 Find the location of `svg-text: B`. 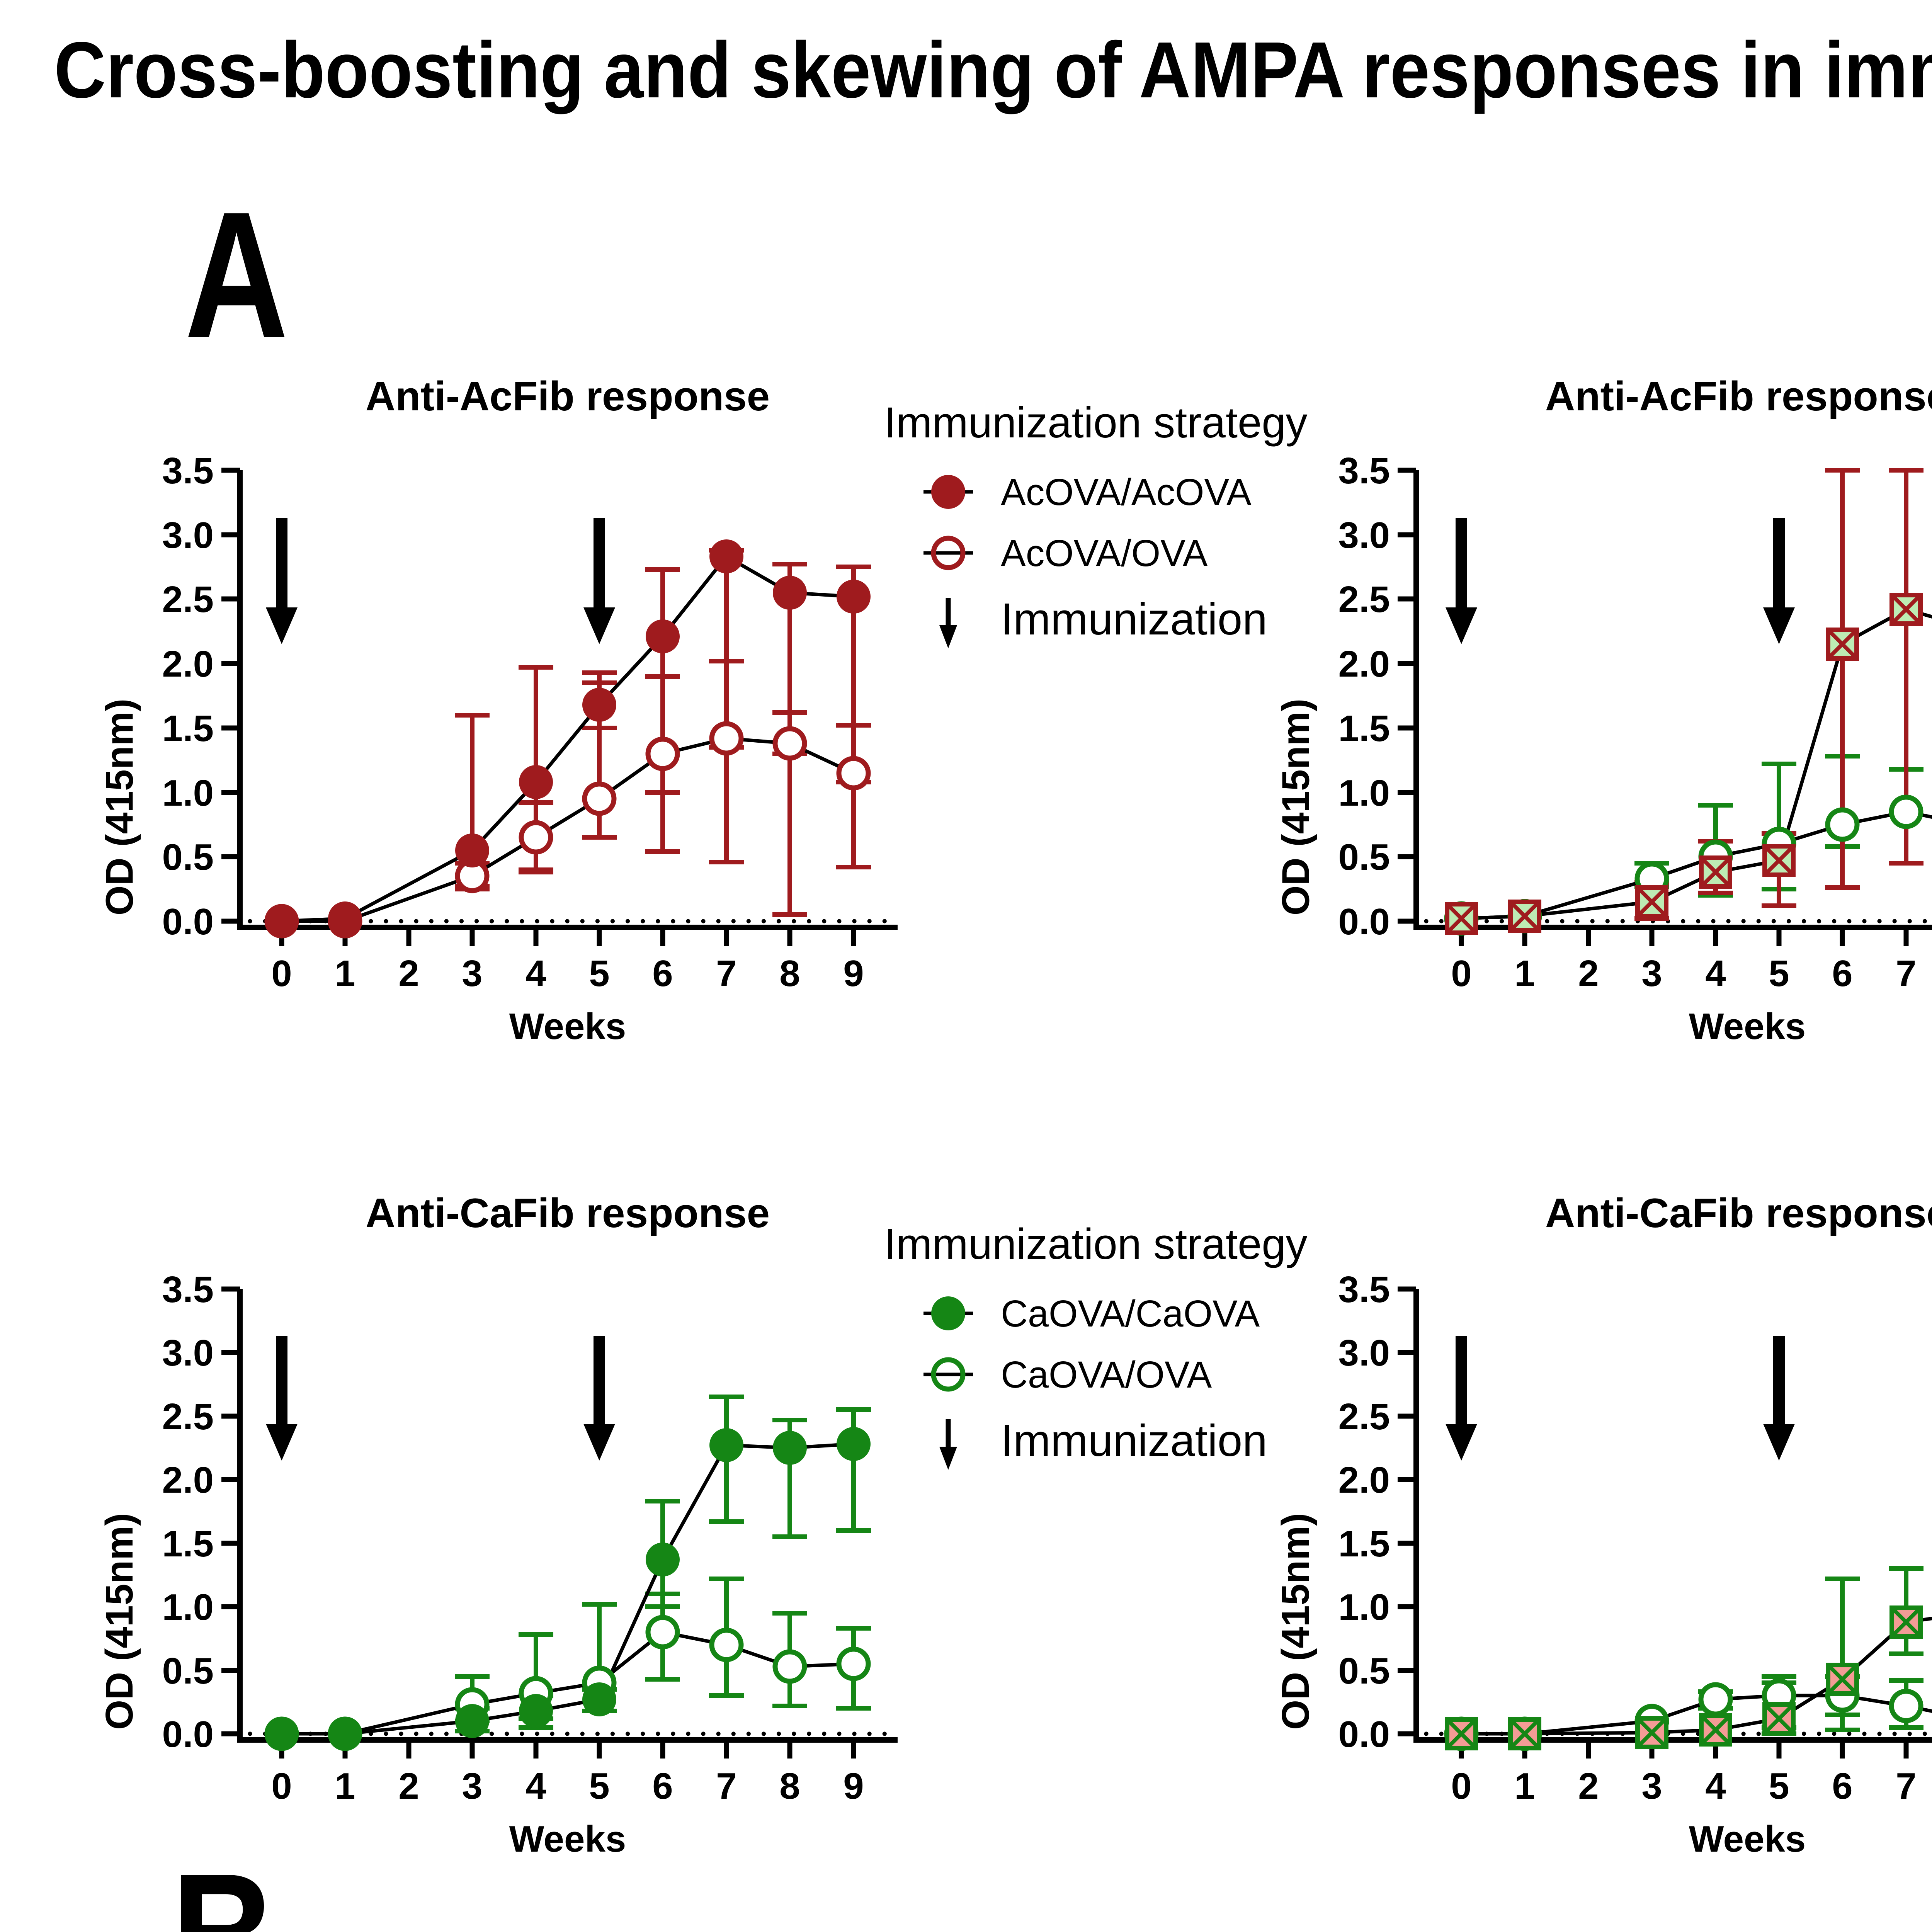

svg-text: B is located at coordinates (223, 1884).